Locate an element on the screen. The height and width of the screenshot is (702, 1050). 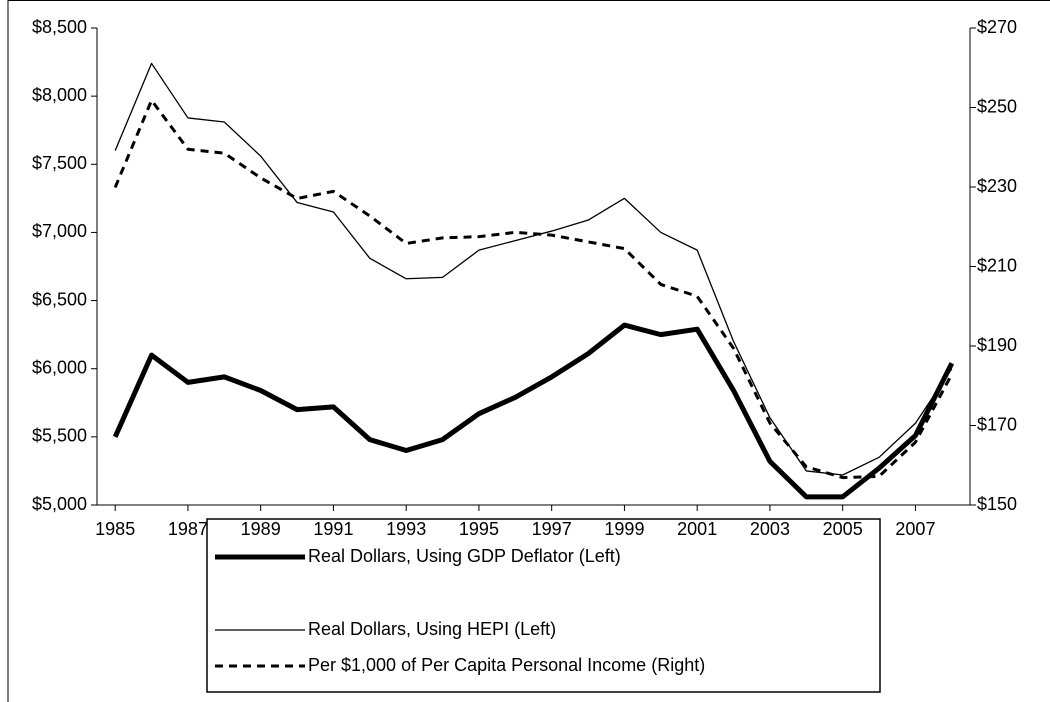
y2-tick-label: $270 is located at coordinates (997, 27).